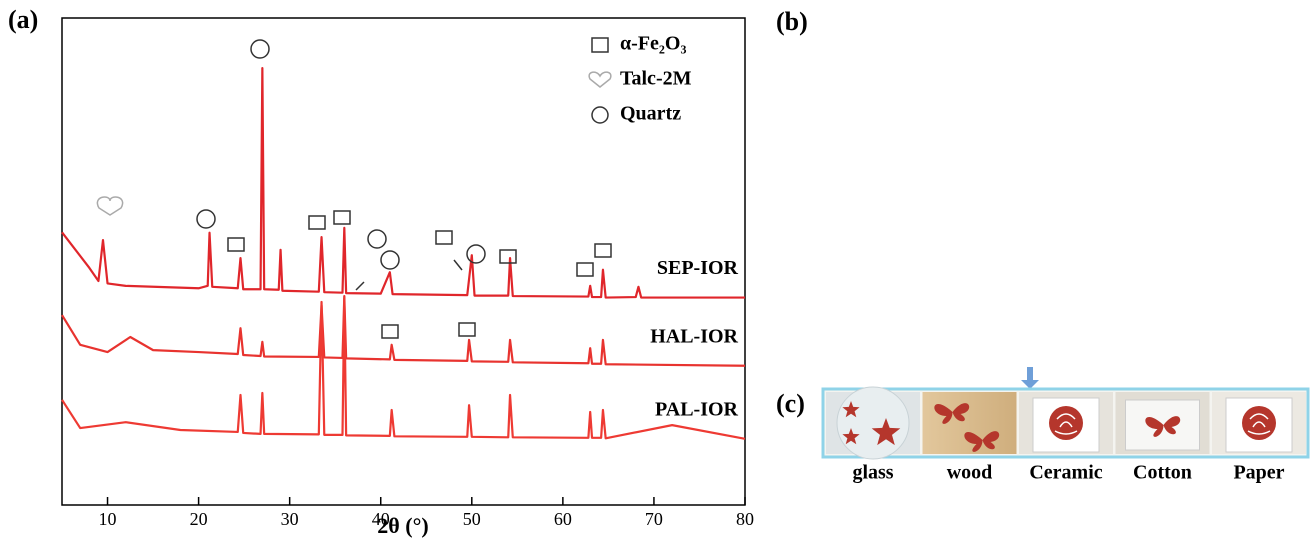 The image size is (1310, 546). What do you see at coordinates (872, 473) in the screenshot?
I see `substrate-label: glass` at bounding box center [872, 473].